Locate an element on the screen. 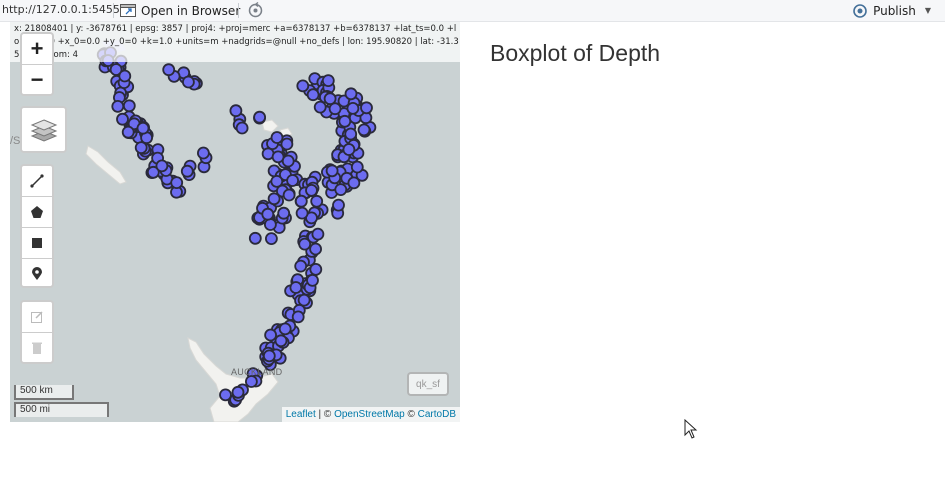 The height and width of the screenshot is (489, 945). draw-rectangle-button is located at coordinates (37, 242).